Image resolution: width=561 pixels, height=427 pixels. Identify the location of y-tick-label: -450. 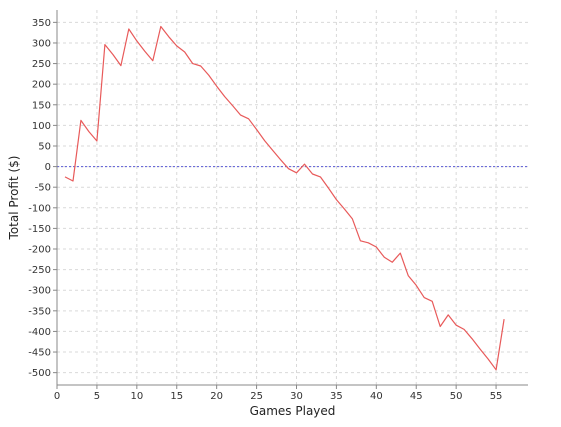
(39, 353).